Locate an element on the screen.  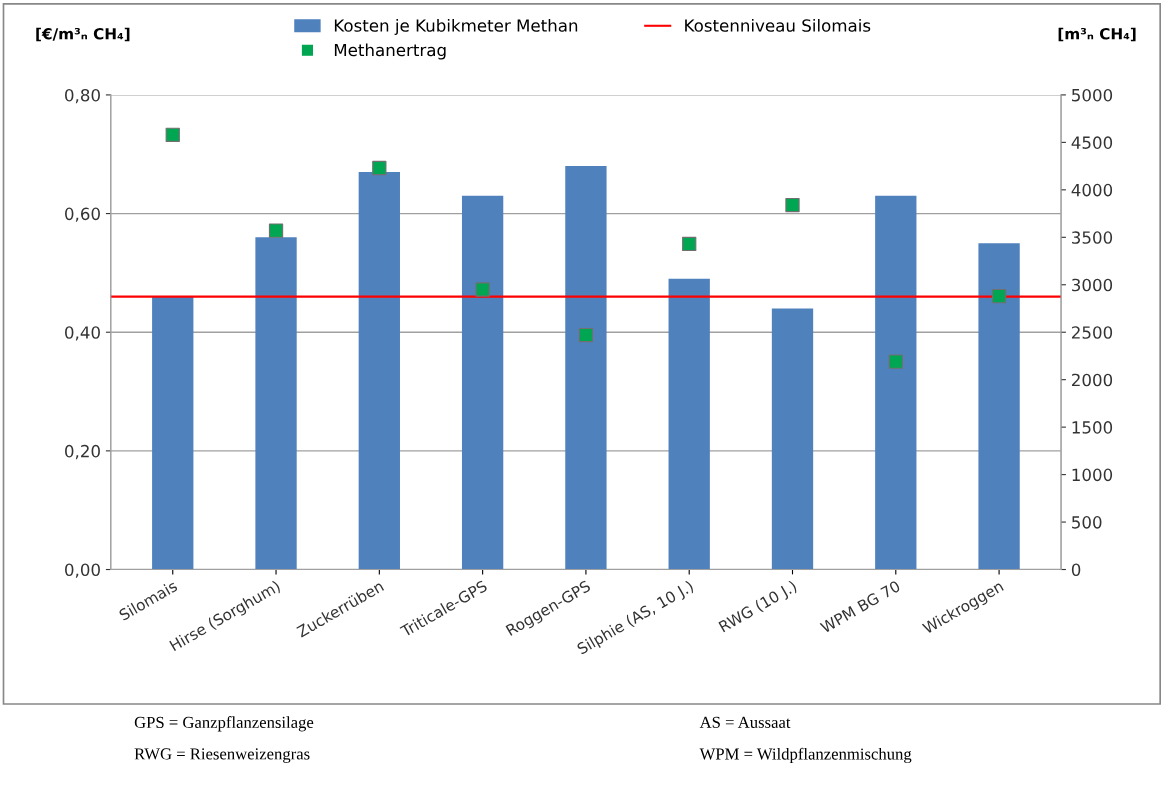
legend-label: Kosten je Kubikmeter Methan is located at coordinates (456, 27).